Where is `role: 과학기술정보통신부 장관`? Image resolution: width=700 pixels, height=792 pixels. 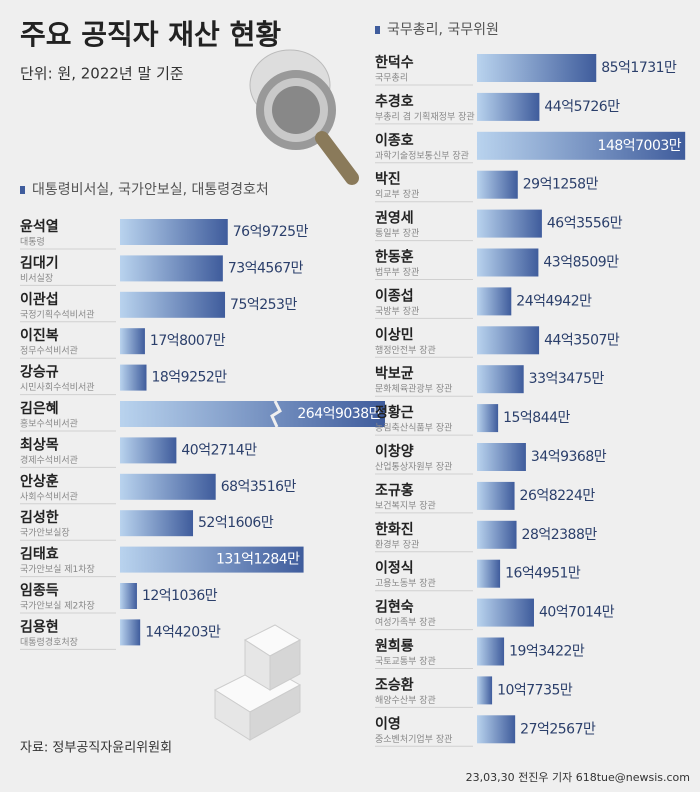
role: 과학기술정보통신부 장관 is located at coordinates (422, 155).